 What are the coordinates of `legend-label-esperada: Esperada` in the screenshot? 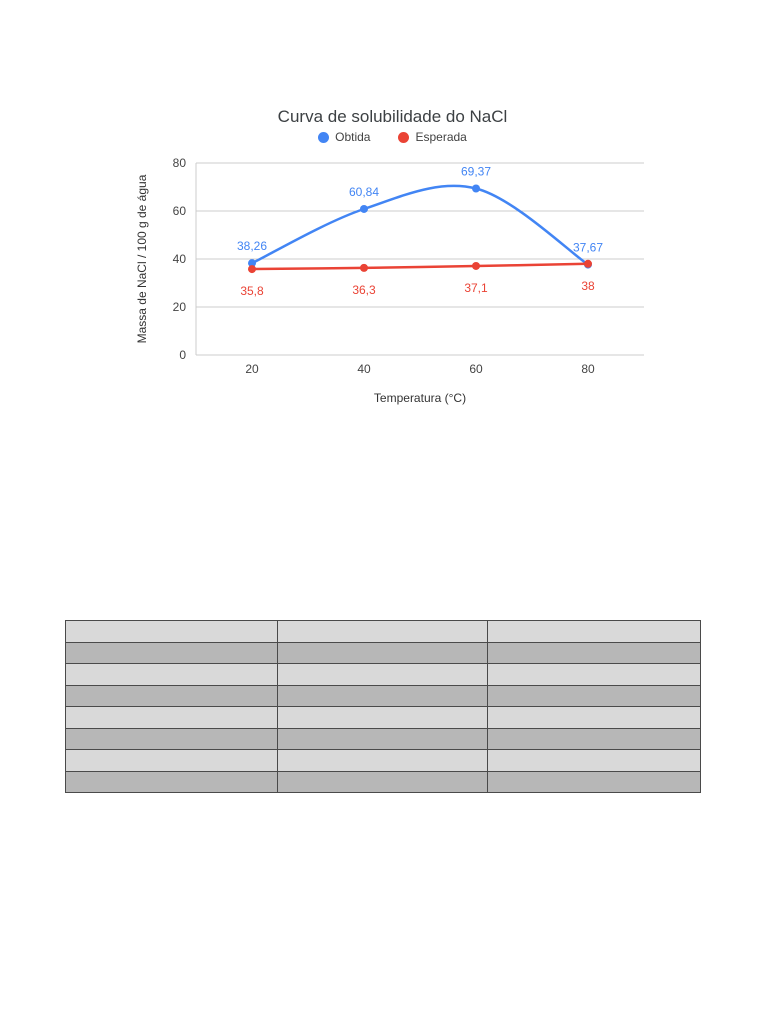 It's located at (441, 137).